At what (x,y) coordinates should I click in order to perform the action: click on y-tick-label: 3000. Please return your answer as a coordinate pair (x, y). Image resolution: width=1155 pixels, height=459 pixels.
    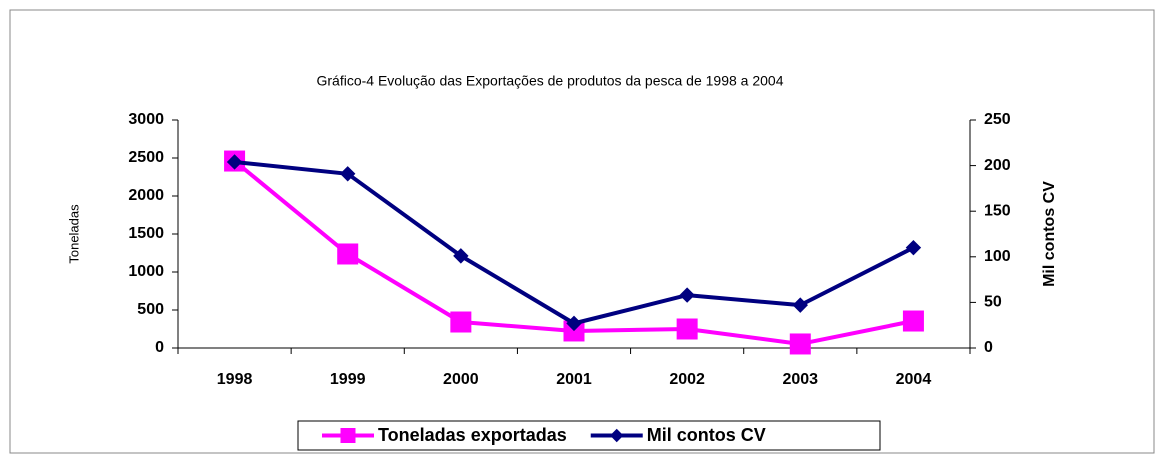
    Looking at the image, I should click on (146, 119).